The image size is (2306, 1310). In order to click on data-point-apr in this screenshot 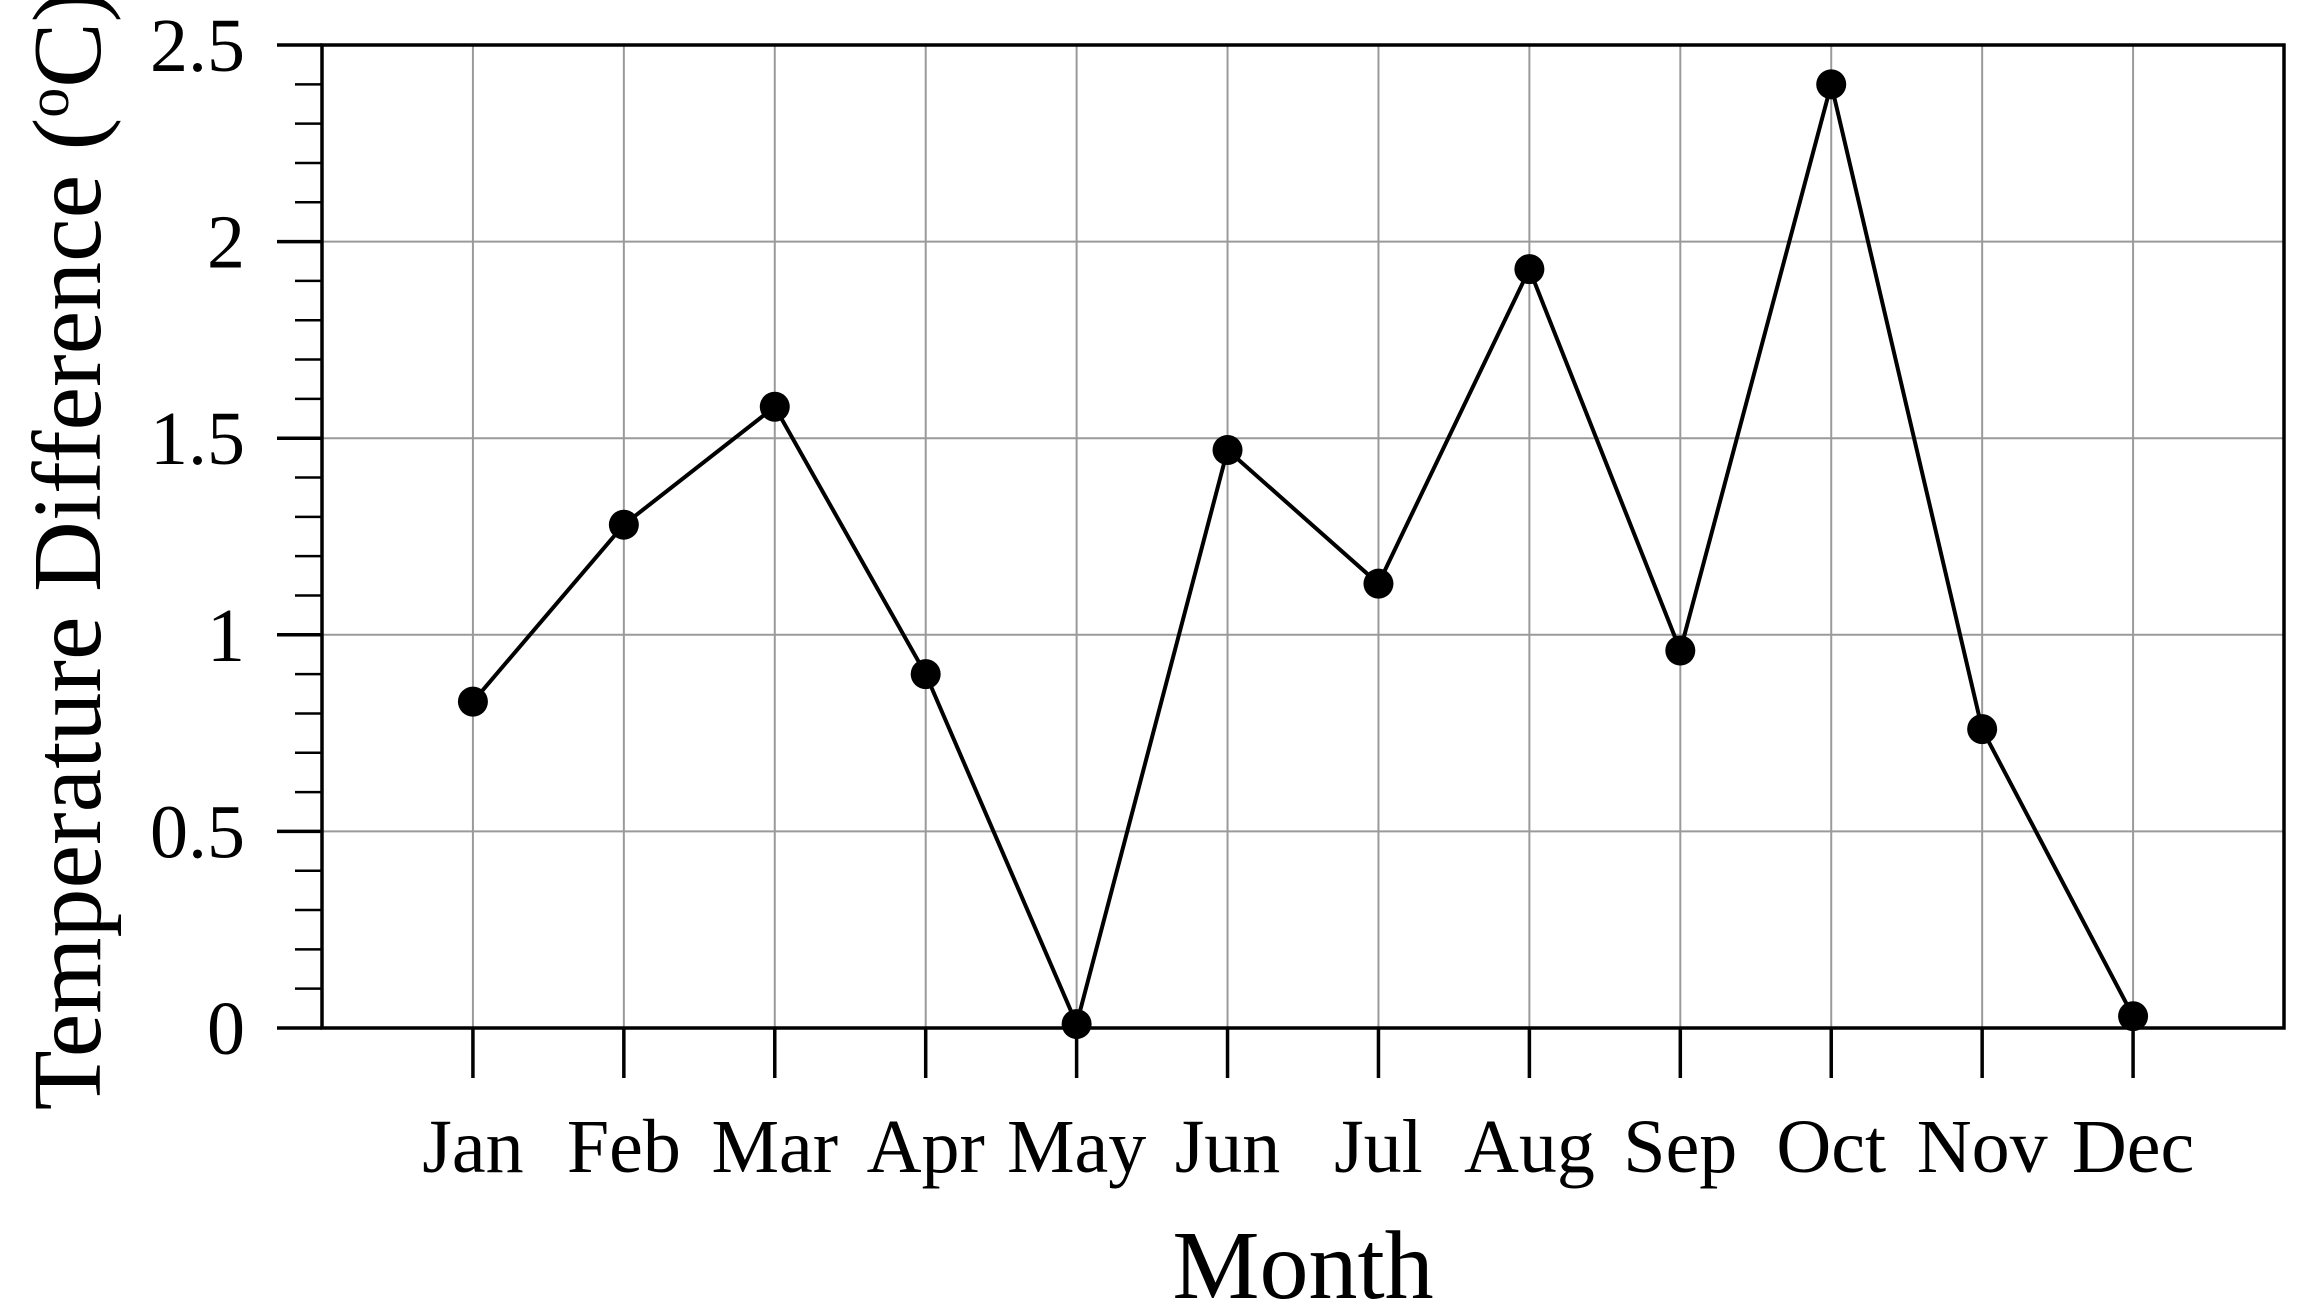, I will do `click(925, 674)`.